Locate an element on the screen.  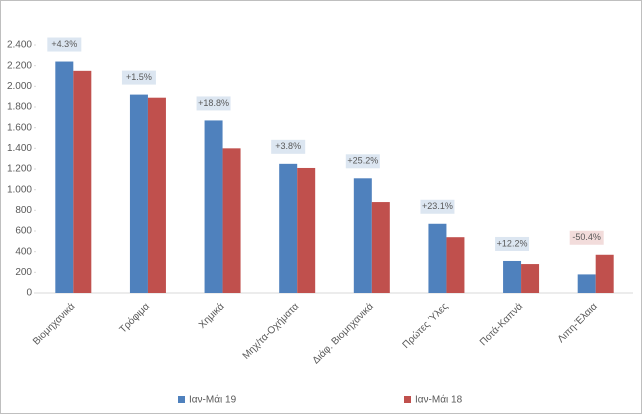
y-tick-label: 2.400 is located at coordinates (19, 45).